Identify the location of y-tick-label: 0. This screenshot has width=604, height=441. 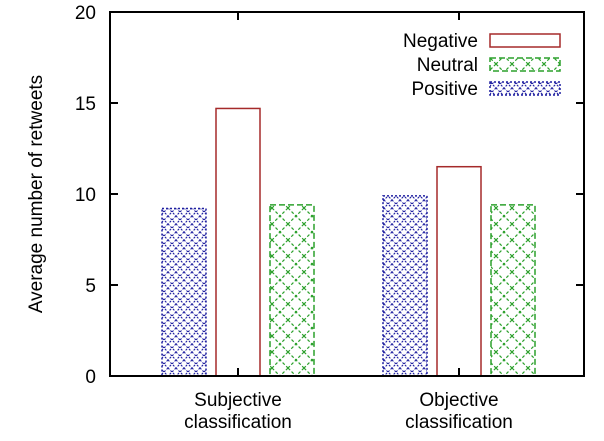
(90, 377).